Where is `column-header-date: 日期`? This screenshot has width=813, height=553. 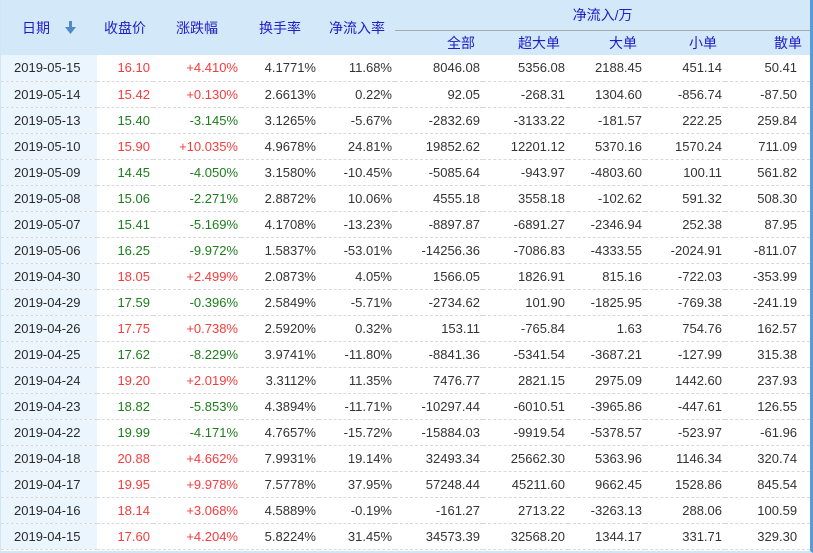
column-header-date: 日期 is located at coordinates (49, 27).